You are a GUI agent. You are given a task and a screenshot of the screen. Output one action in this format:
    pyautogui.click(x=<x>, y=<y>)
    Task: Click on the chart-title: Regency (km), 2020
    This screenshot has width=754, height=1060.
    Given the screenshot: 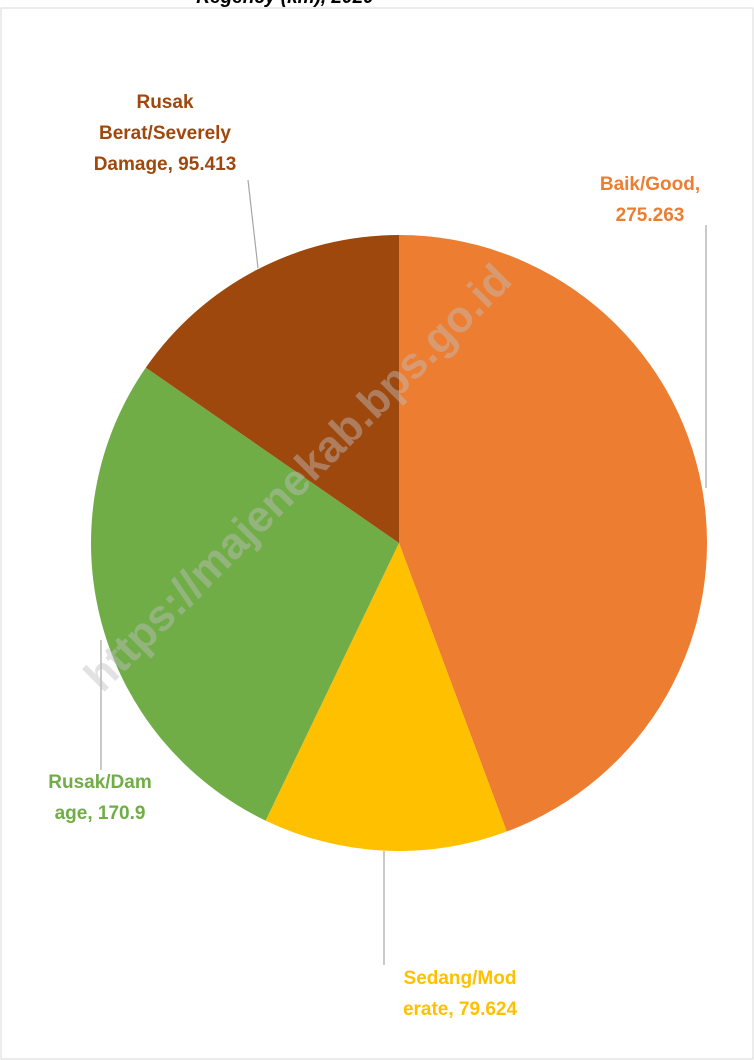 What is the action you would take?
    pyautogui.click(x=285, y=4)
    